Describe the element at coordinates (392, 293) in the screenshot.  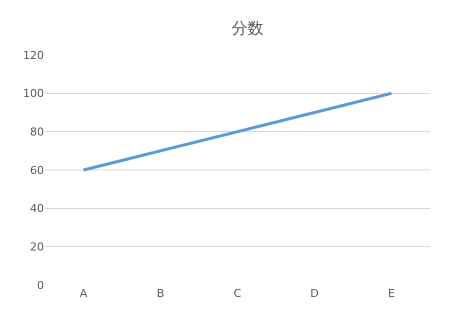
I see `x-tick-label: E` at that location.